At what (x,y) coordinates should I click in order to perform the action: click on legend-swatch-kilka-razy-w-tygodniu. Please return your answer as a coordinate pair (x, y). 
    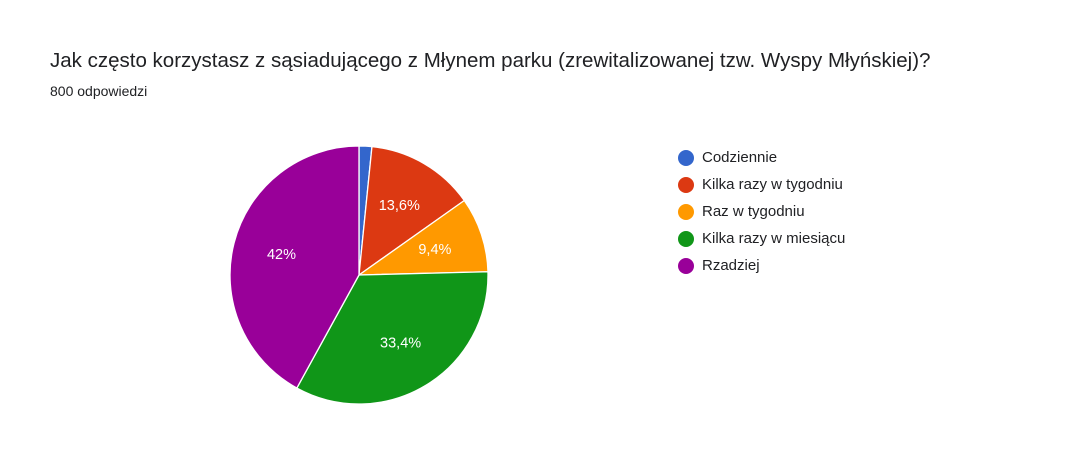
    Looking at the image, I should click on (686, 184).